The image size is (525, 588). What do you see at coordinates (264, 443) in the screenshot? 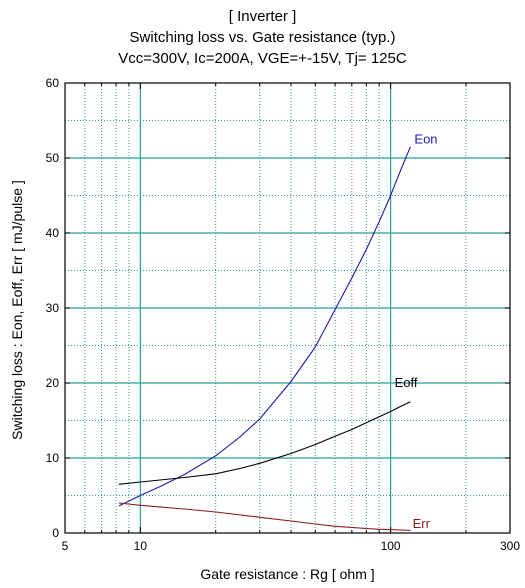
I see `series-line-eoff` at bounding box center [264, 443].